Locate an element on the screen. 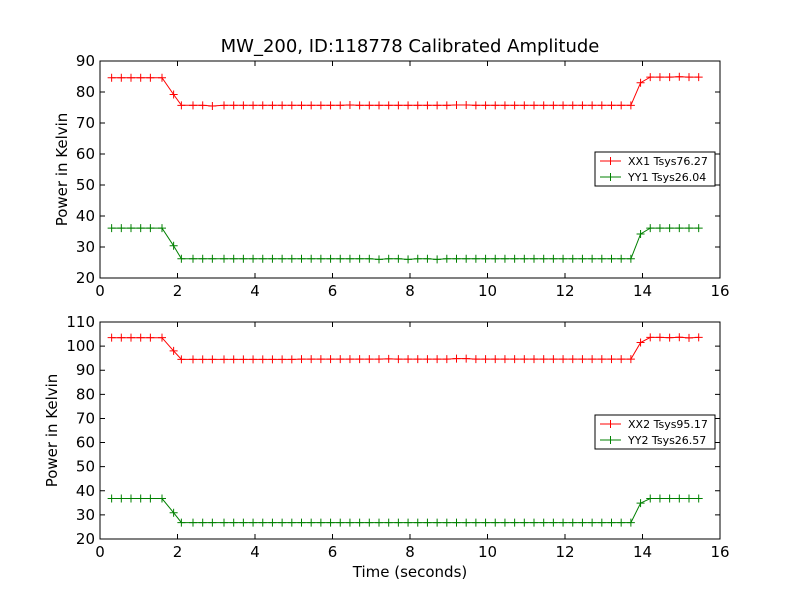 Image resolution: width=800 pixels, height=600 pixels. legend-entry-label: XX2 Tsys95.17 is located at coordinates (668, 424).